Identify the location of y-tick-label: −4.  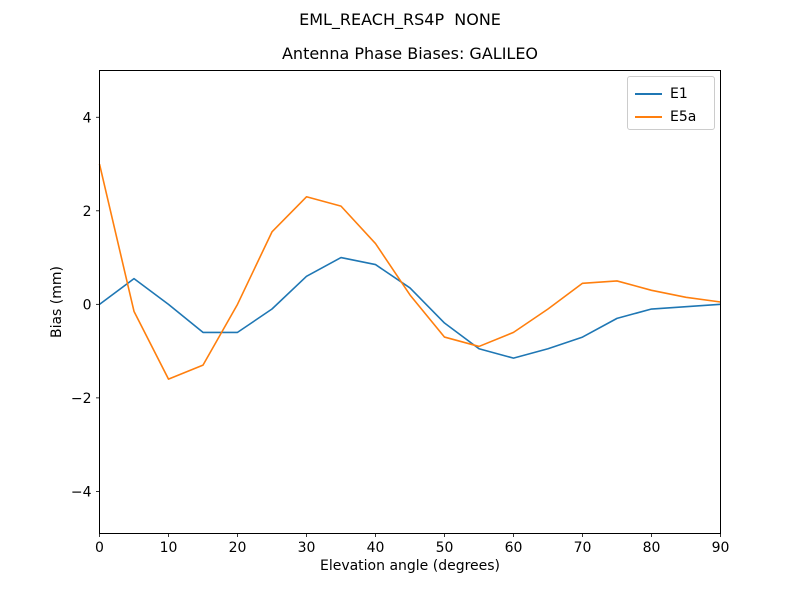
(81, 492).